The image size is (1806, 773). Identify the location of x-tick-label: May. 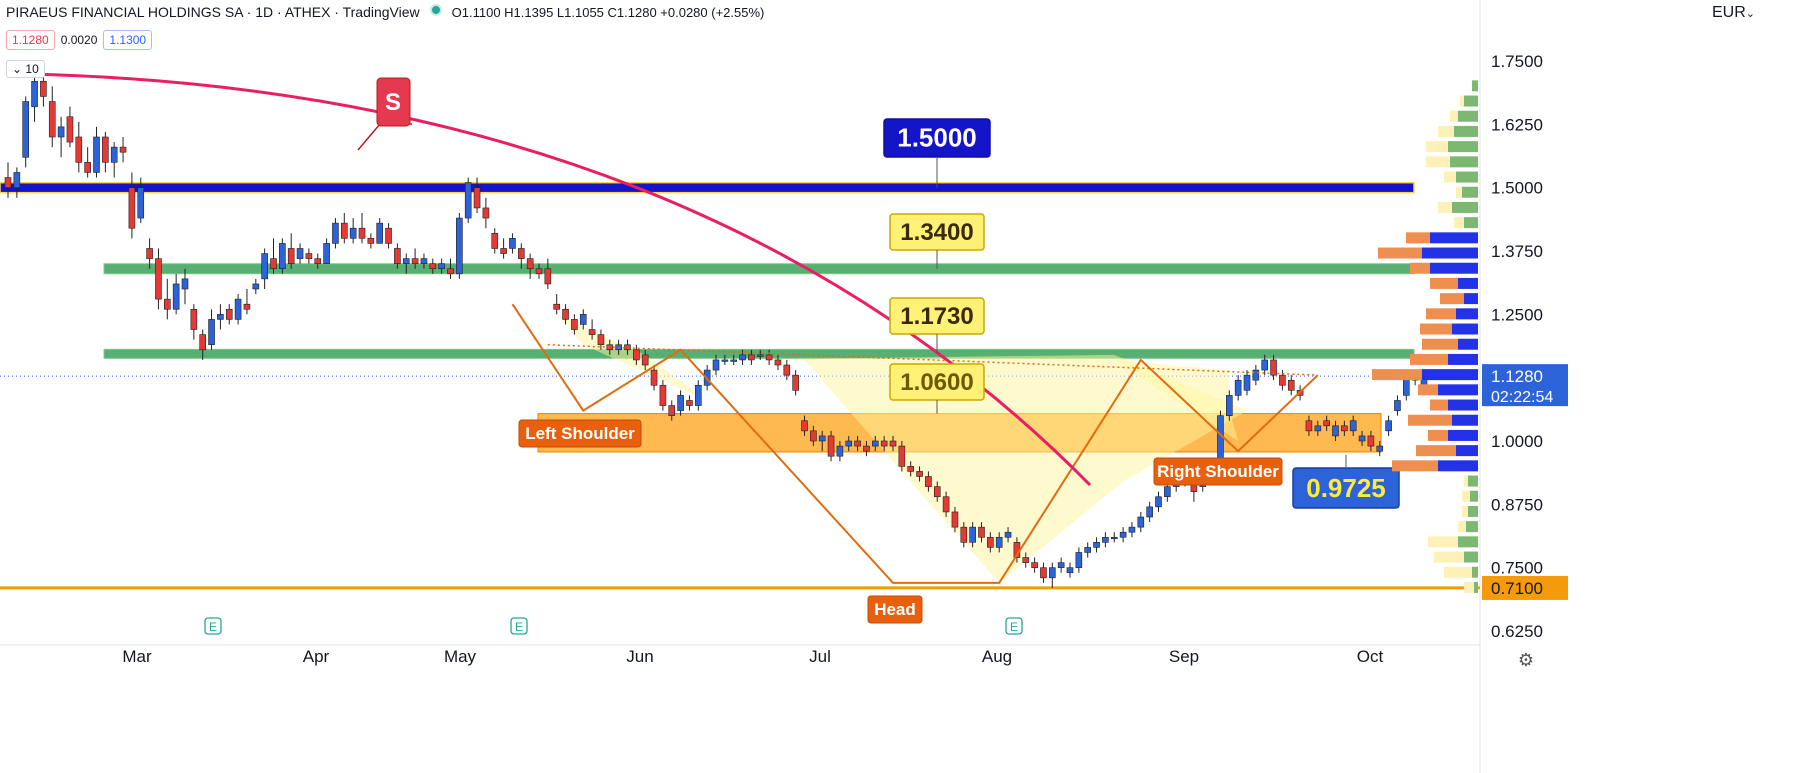
(460, 656).